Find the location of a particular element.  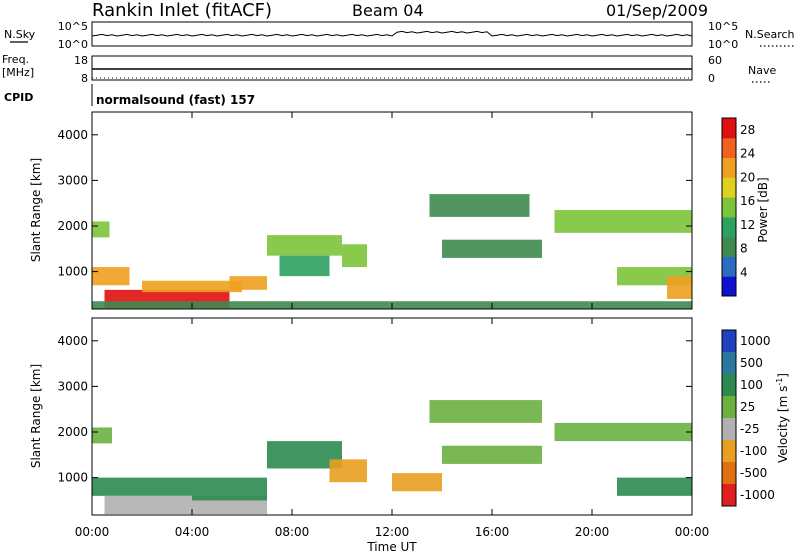

freq-left-tick-bottom: 8 is located at coordinates (84, 78).